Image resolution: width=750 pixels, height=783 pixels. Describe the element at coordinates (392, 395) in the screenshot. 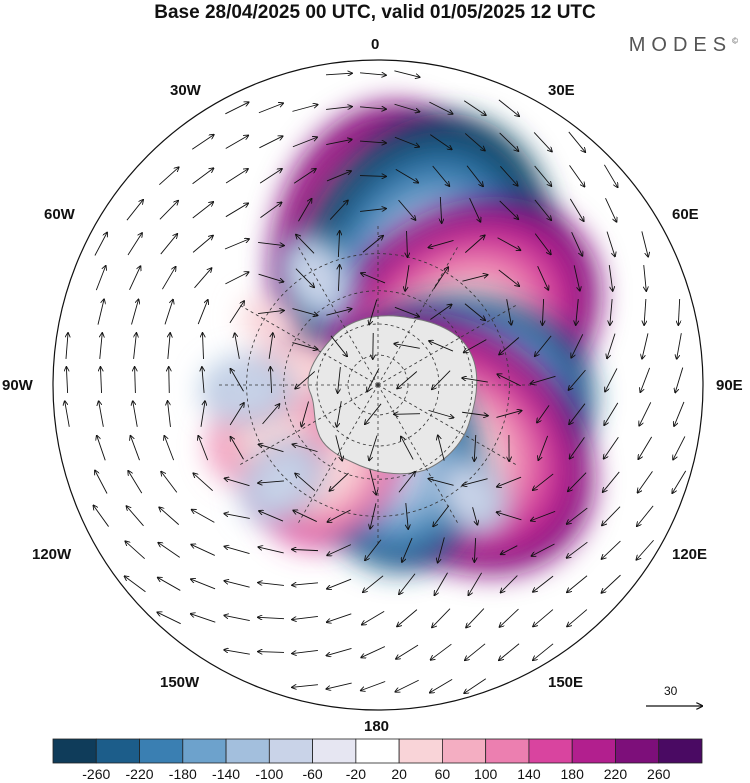

I see `land-layer` at that location.